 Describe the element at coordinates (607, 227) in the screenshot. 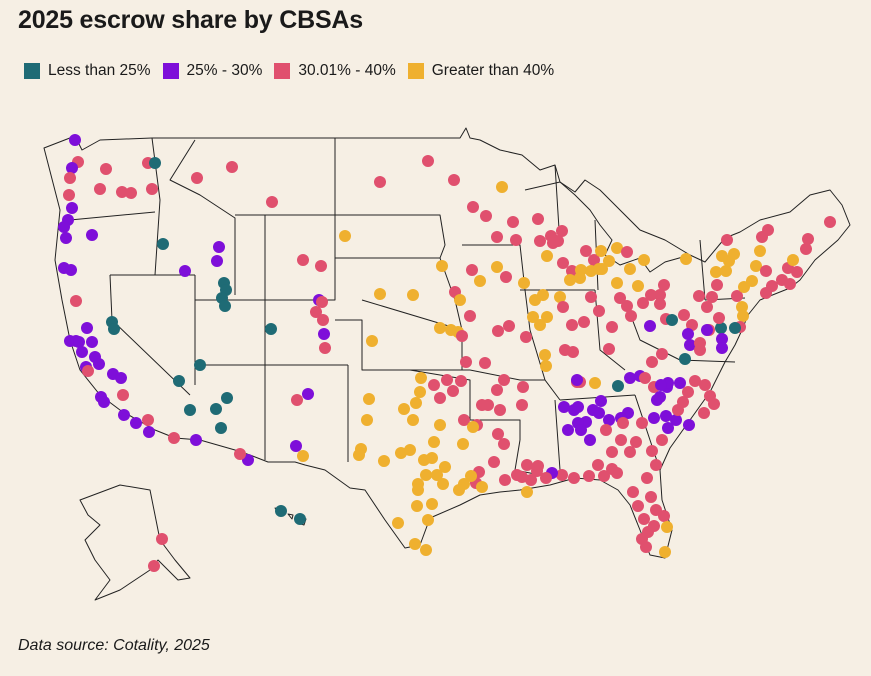

I see `great-lakes` at that location.